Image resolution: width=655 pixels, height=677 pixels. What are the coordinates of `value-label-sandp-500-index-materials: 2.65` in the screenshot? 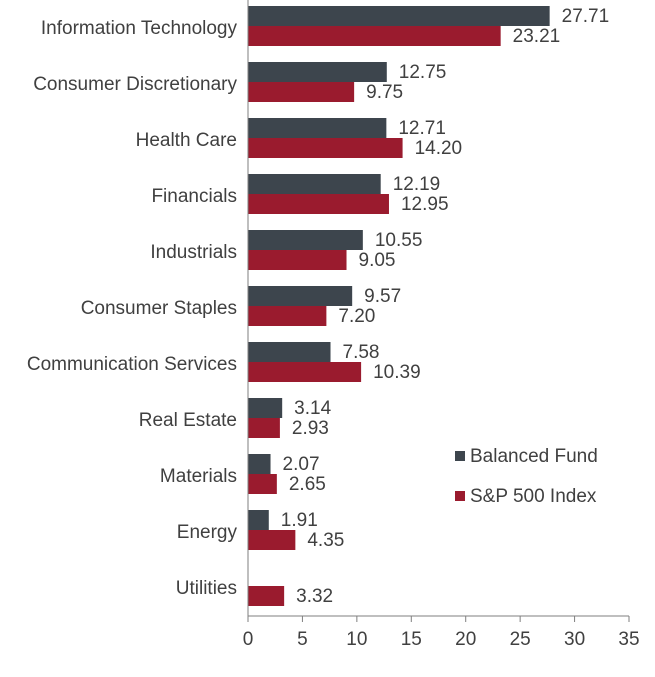 It's located at (307, 484).